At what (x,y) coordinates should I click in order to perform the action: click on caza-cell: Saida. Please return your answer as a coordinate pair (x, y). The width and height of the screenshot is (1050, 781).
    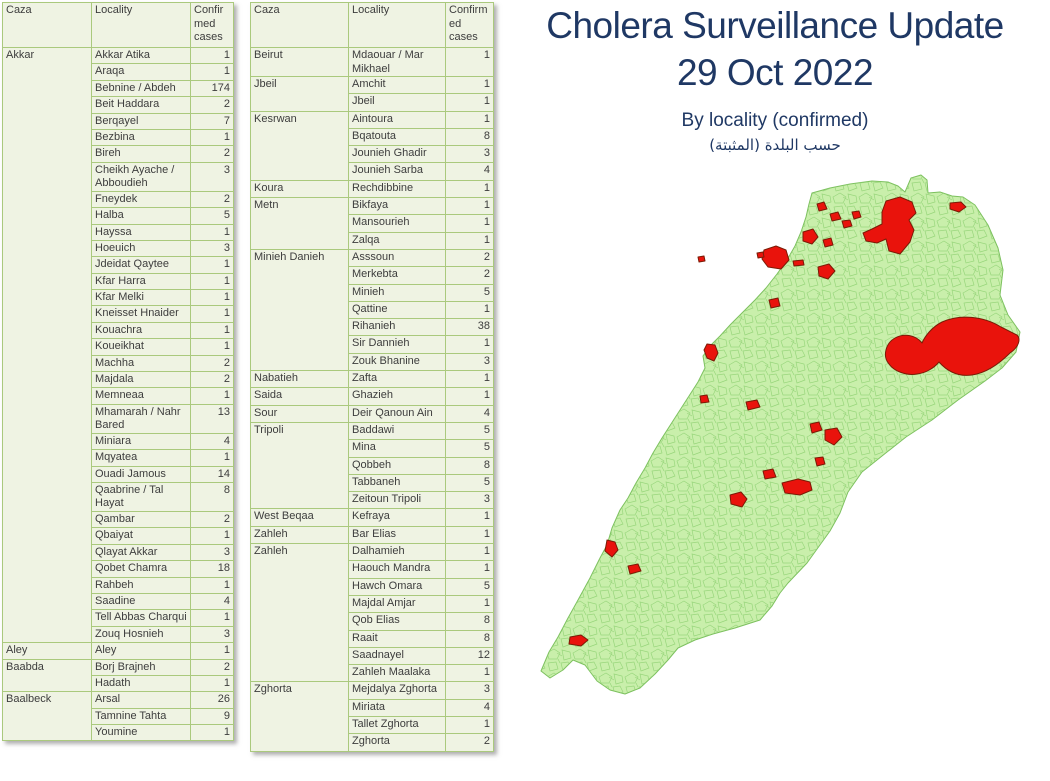
    Looking at the image, I should click on (299, 396).